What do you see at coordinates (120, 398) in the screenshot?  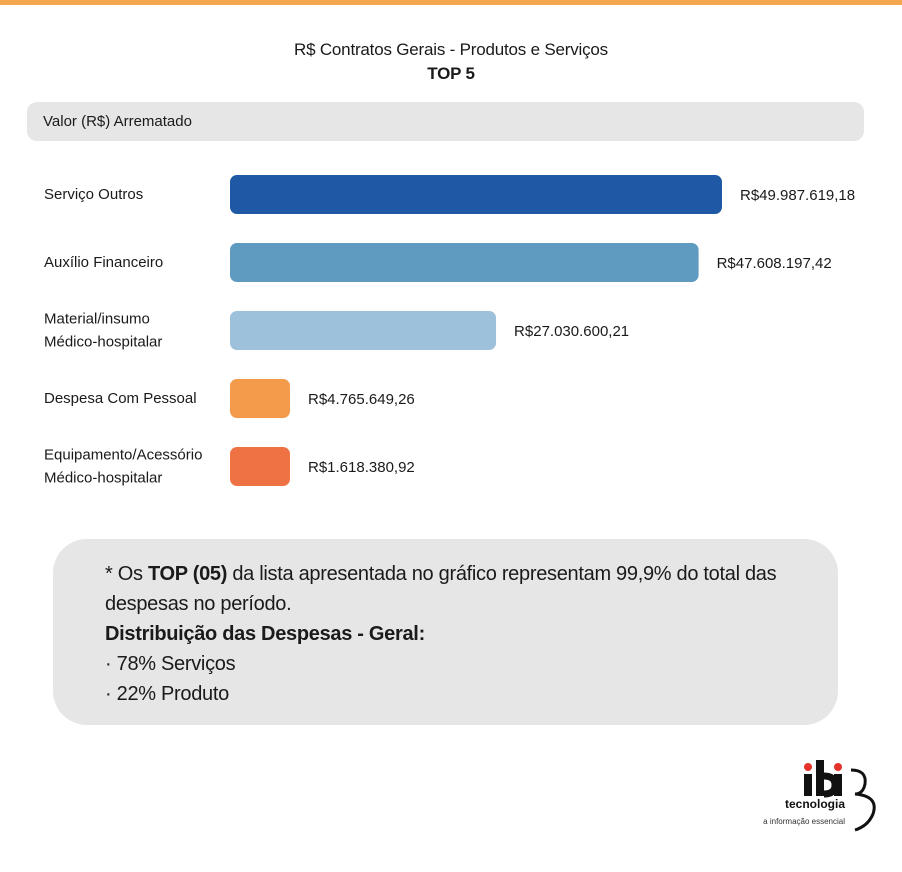 I see `category-label-4: Despesa Com Pessoal` at bounding box center [120, 398].